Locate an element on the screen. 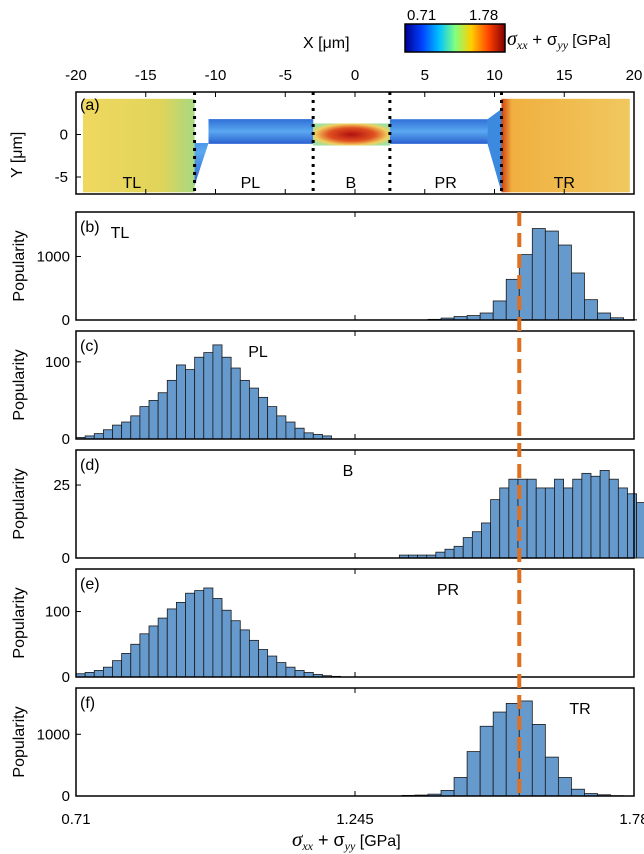  x-axis-tick-label: 0.71 is located at coordinates (75, 819).